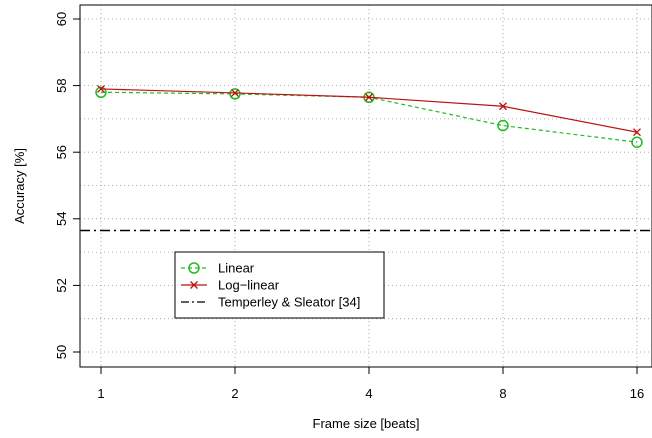  What do you see at coordinates (61, 85) in the screenshot?
I see `y-tick-label: 58` at bounding box center [61, 85].